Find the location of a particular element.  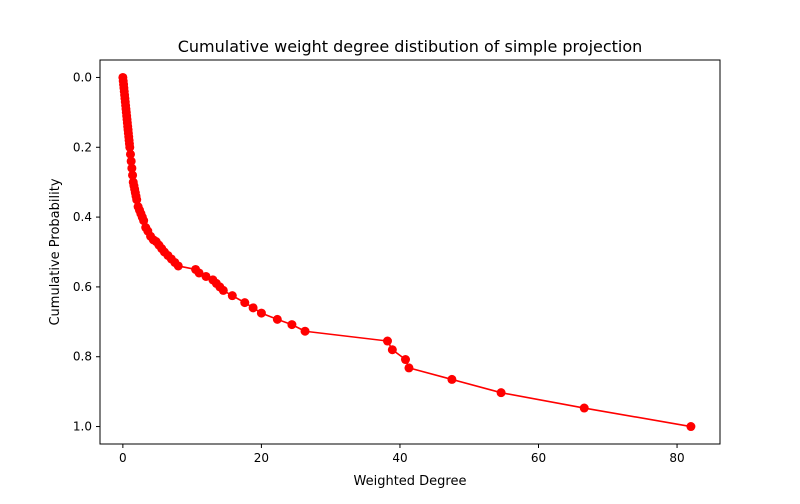

y-tick-label: 0.6 is located at coordinates (82, 287).